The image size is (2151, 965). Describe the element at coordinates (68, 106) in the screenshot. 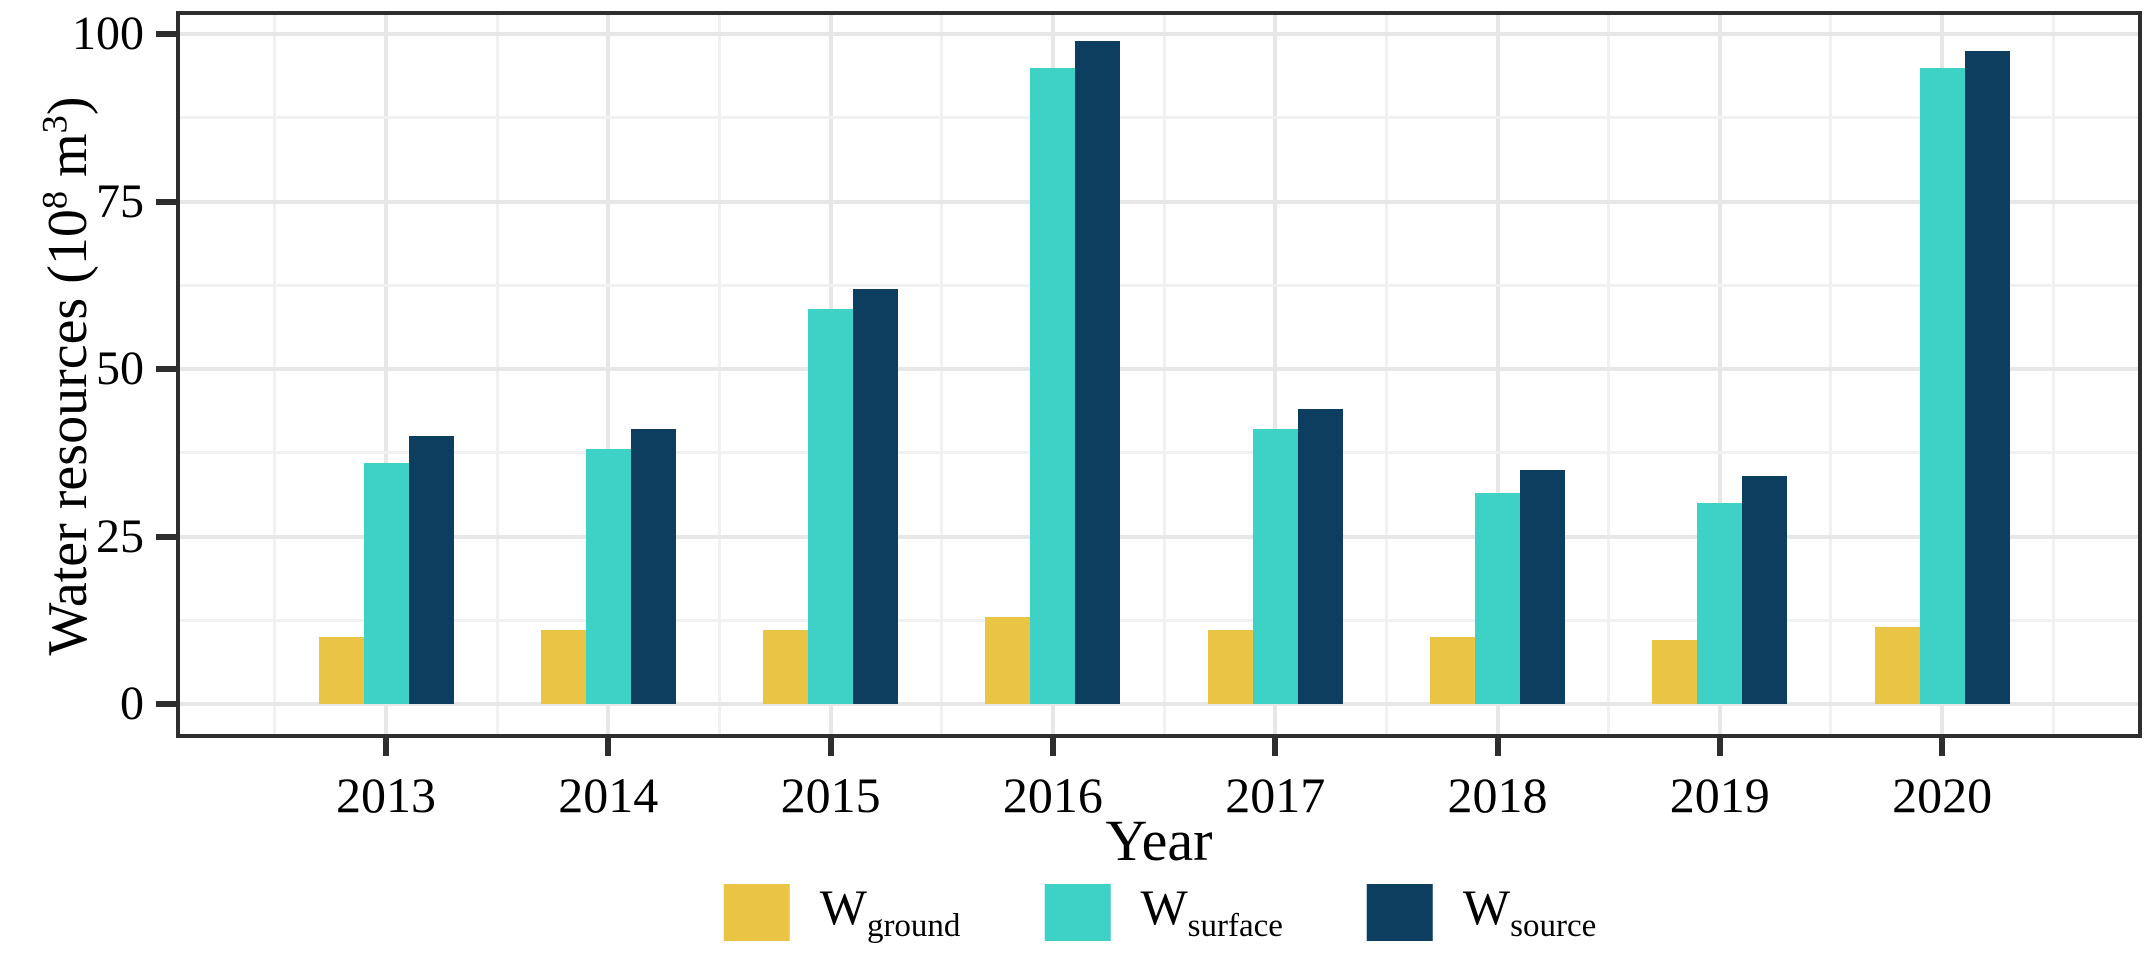

I see `y-axis-title-close-paren: )` at that location.